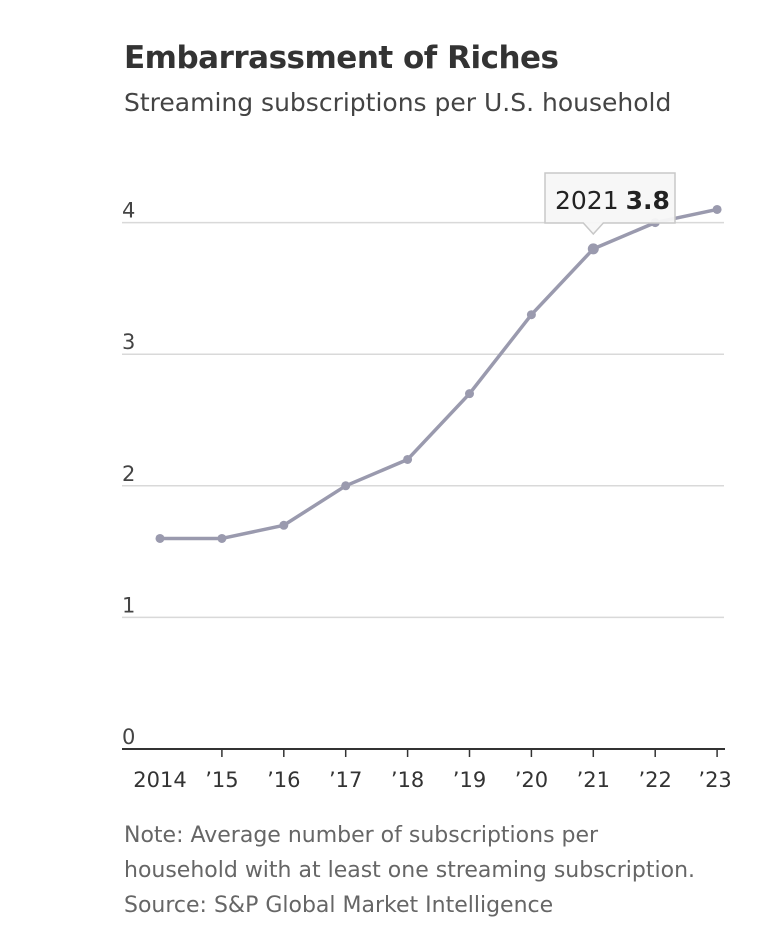  I want to click on x-tick-label-2023: ’23, so click(714, 780).